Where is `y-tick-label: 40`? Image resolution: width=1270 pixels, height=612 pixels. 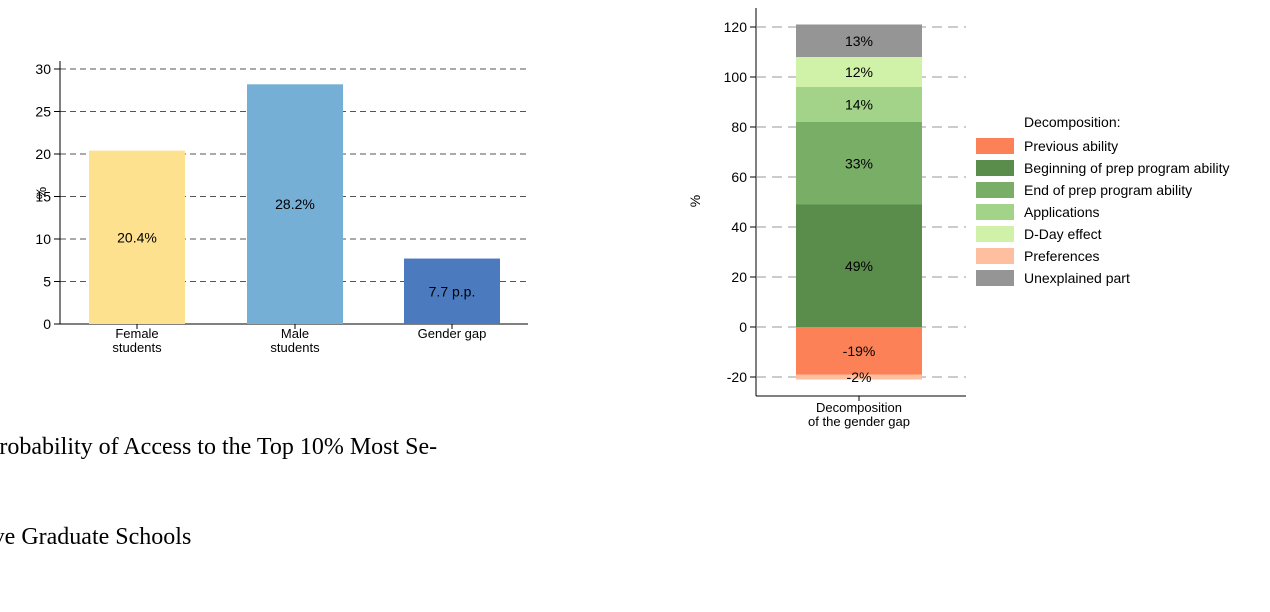
y-tick-label: 40 is located at coordinates (739, 227).